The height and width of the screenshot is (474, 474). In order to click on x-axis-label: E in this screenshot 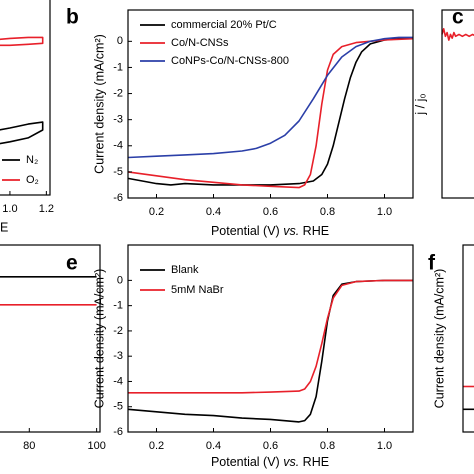, I will do `click(4, 227)`.